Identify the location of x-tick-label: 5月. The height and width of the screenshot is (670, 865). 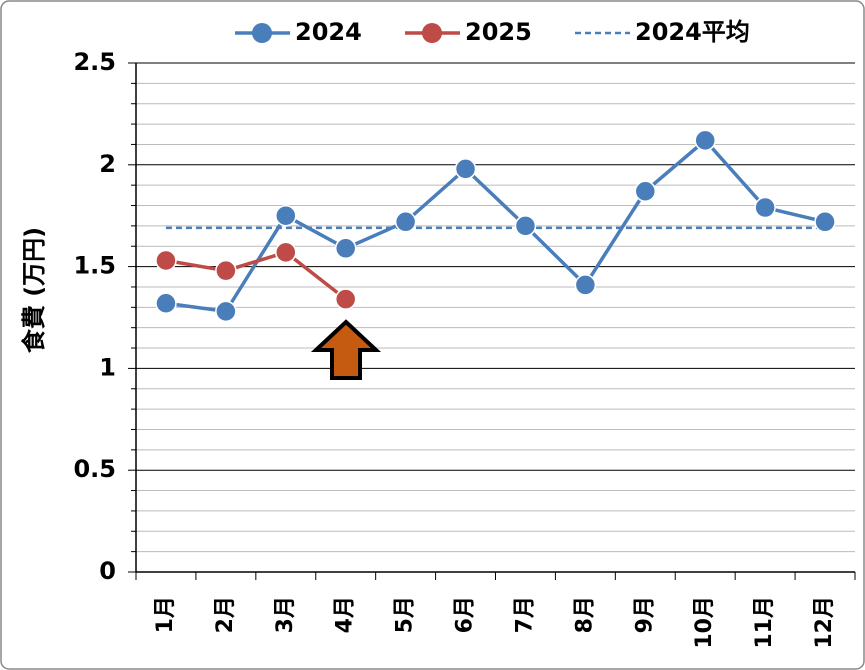
(405, 614).